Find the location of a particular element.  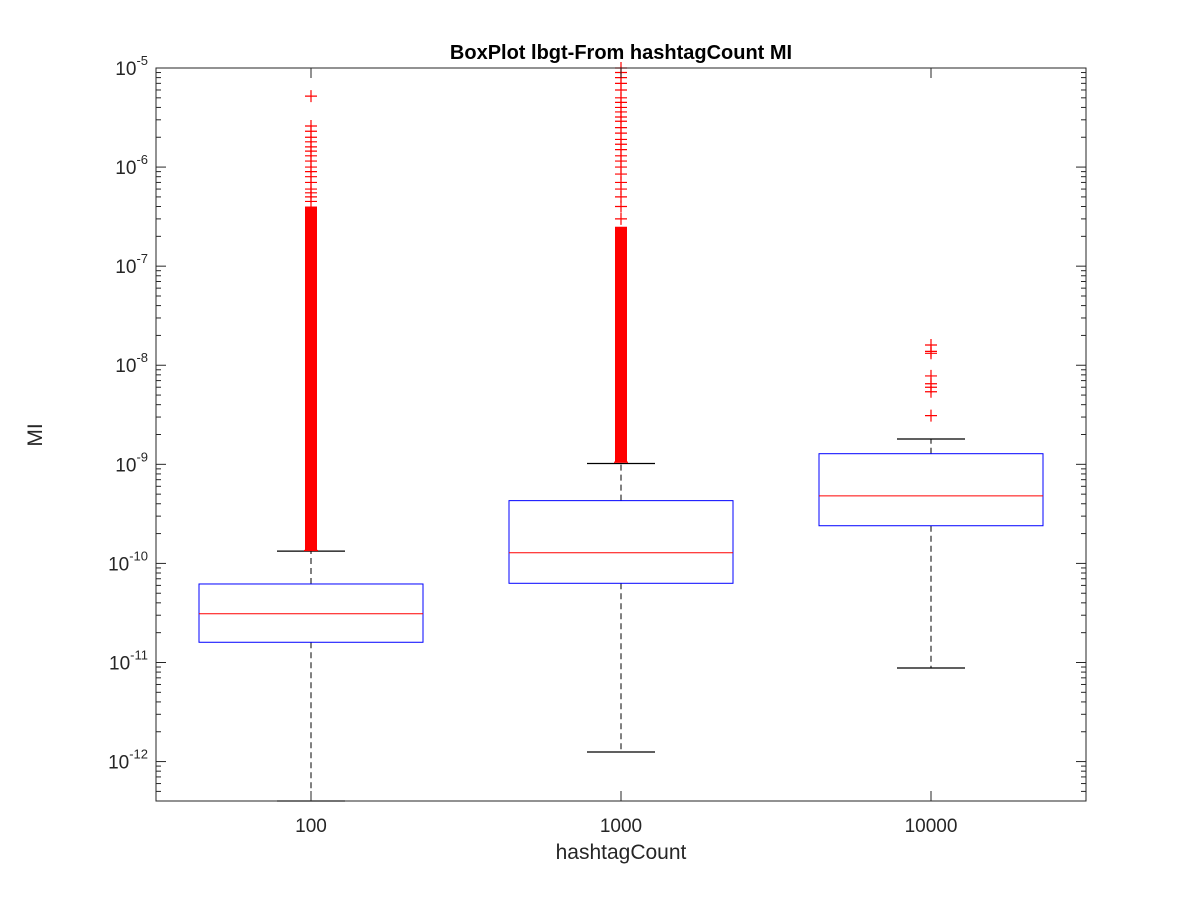

x-tick-label: 1000 is located at coordinates (621, 826).